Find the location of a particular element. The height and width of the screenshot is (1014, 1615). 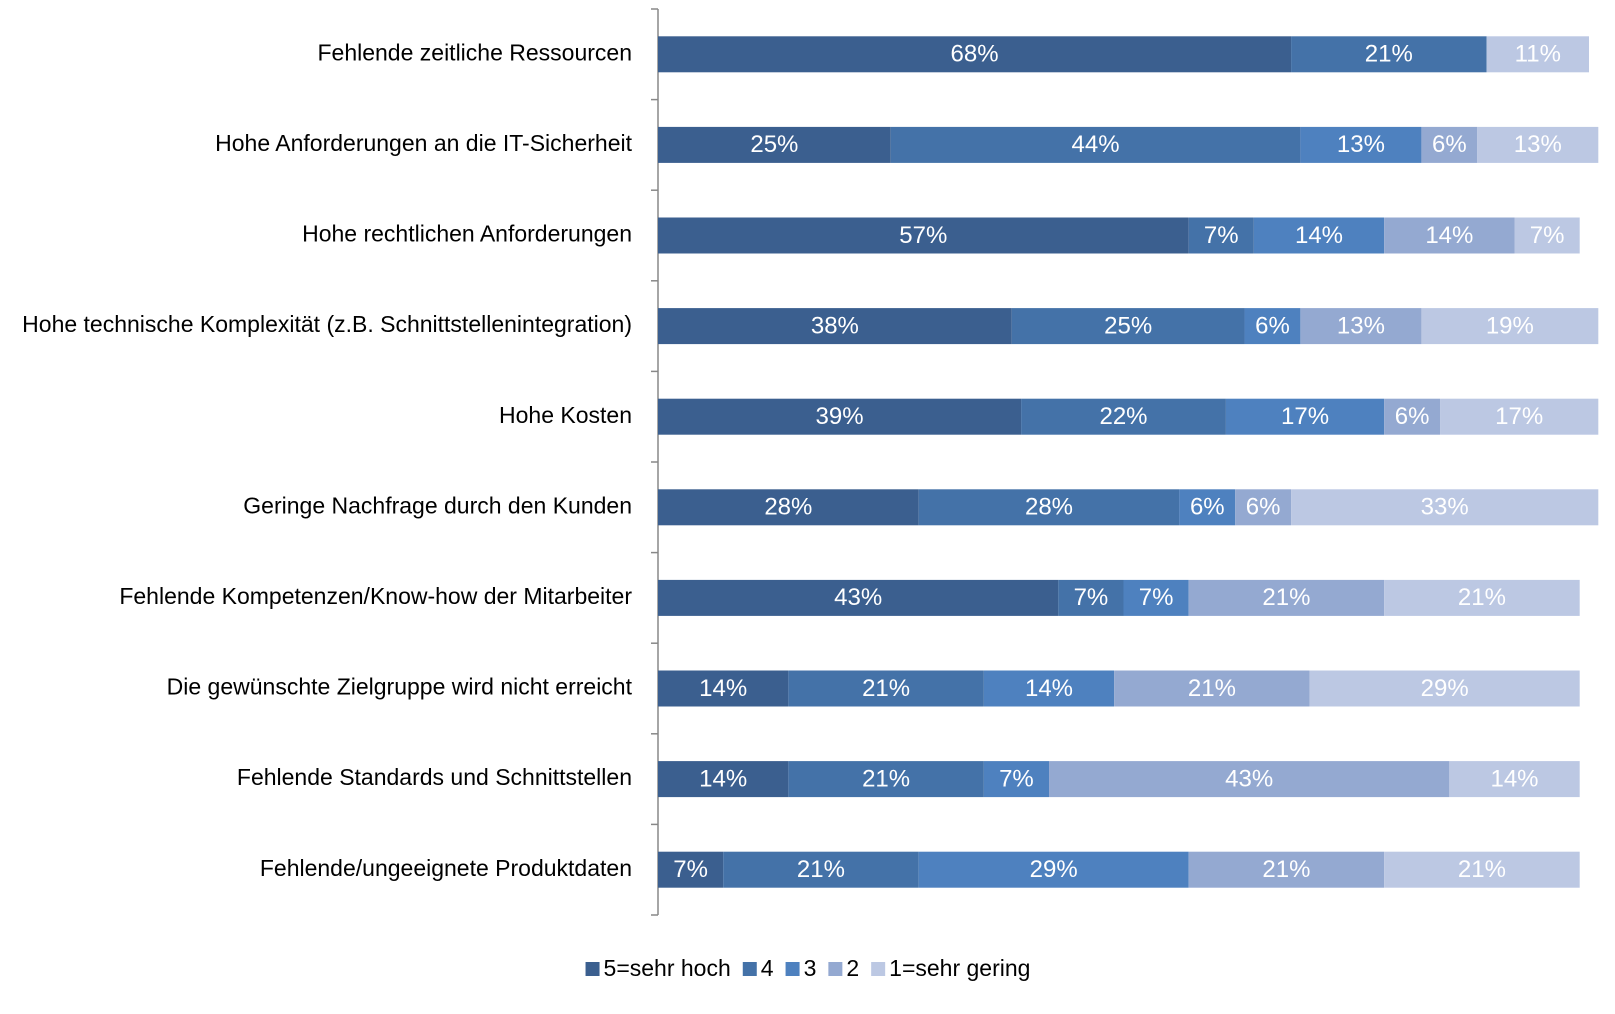

value-label: 57% is located at coordinates (923, 235).